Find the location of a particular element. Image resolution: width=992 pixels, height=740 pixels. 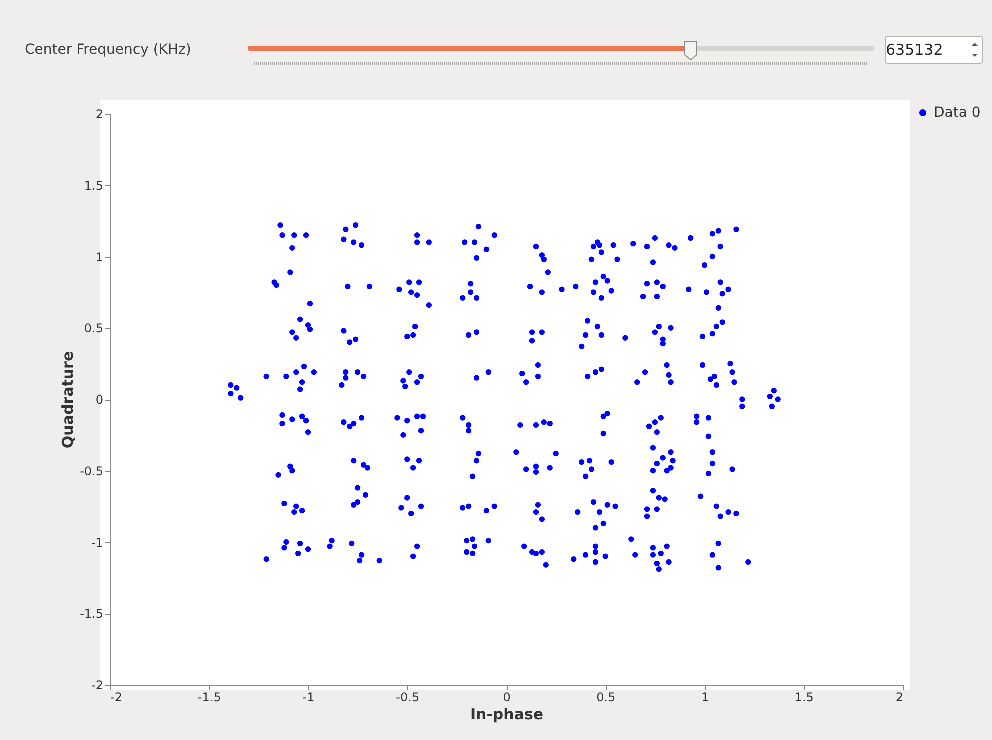

x-tick-label: 0 is located at coordinates (507, 697).